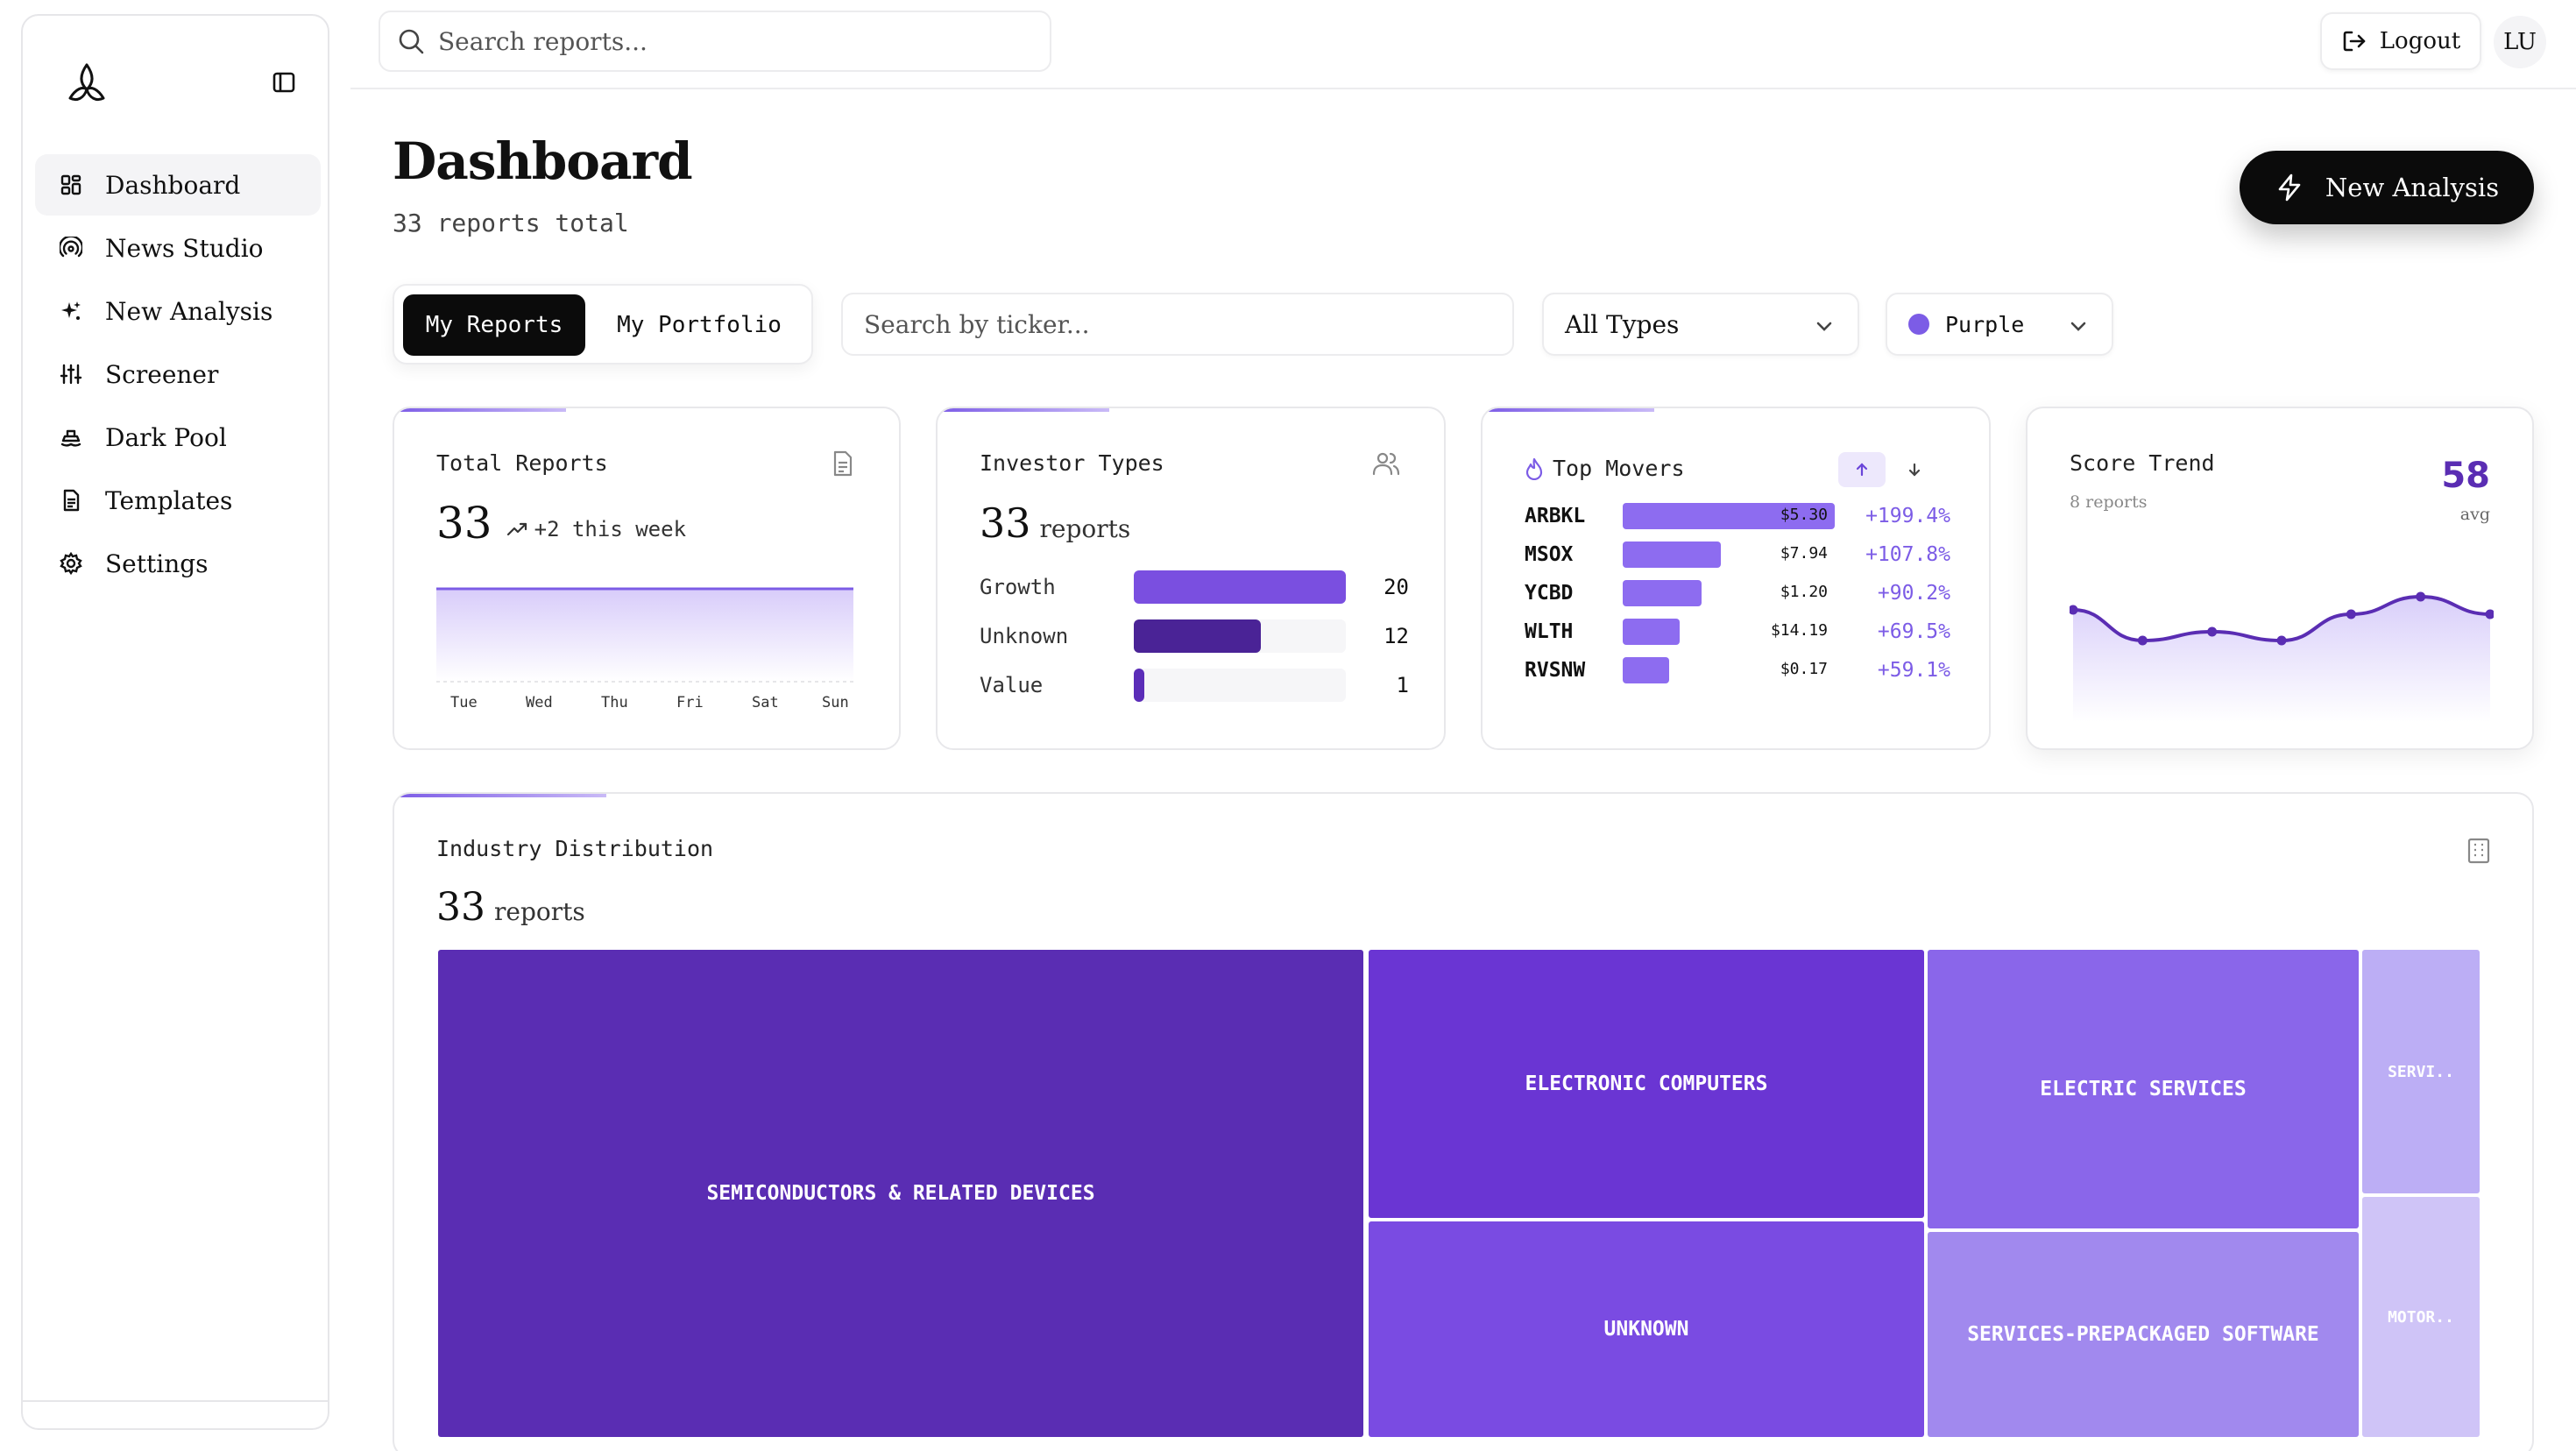  I want to click on investor-type-count: 12, so click(1396, 636).